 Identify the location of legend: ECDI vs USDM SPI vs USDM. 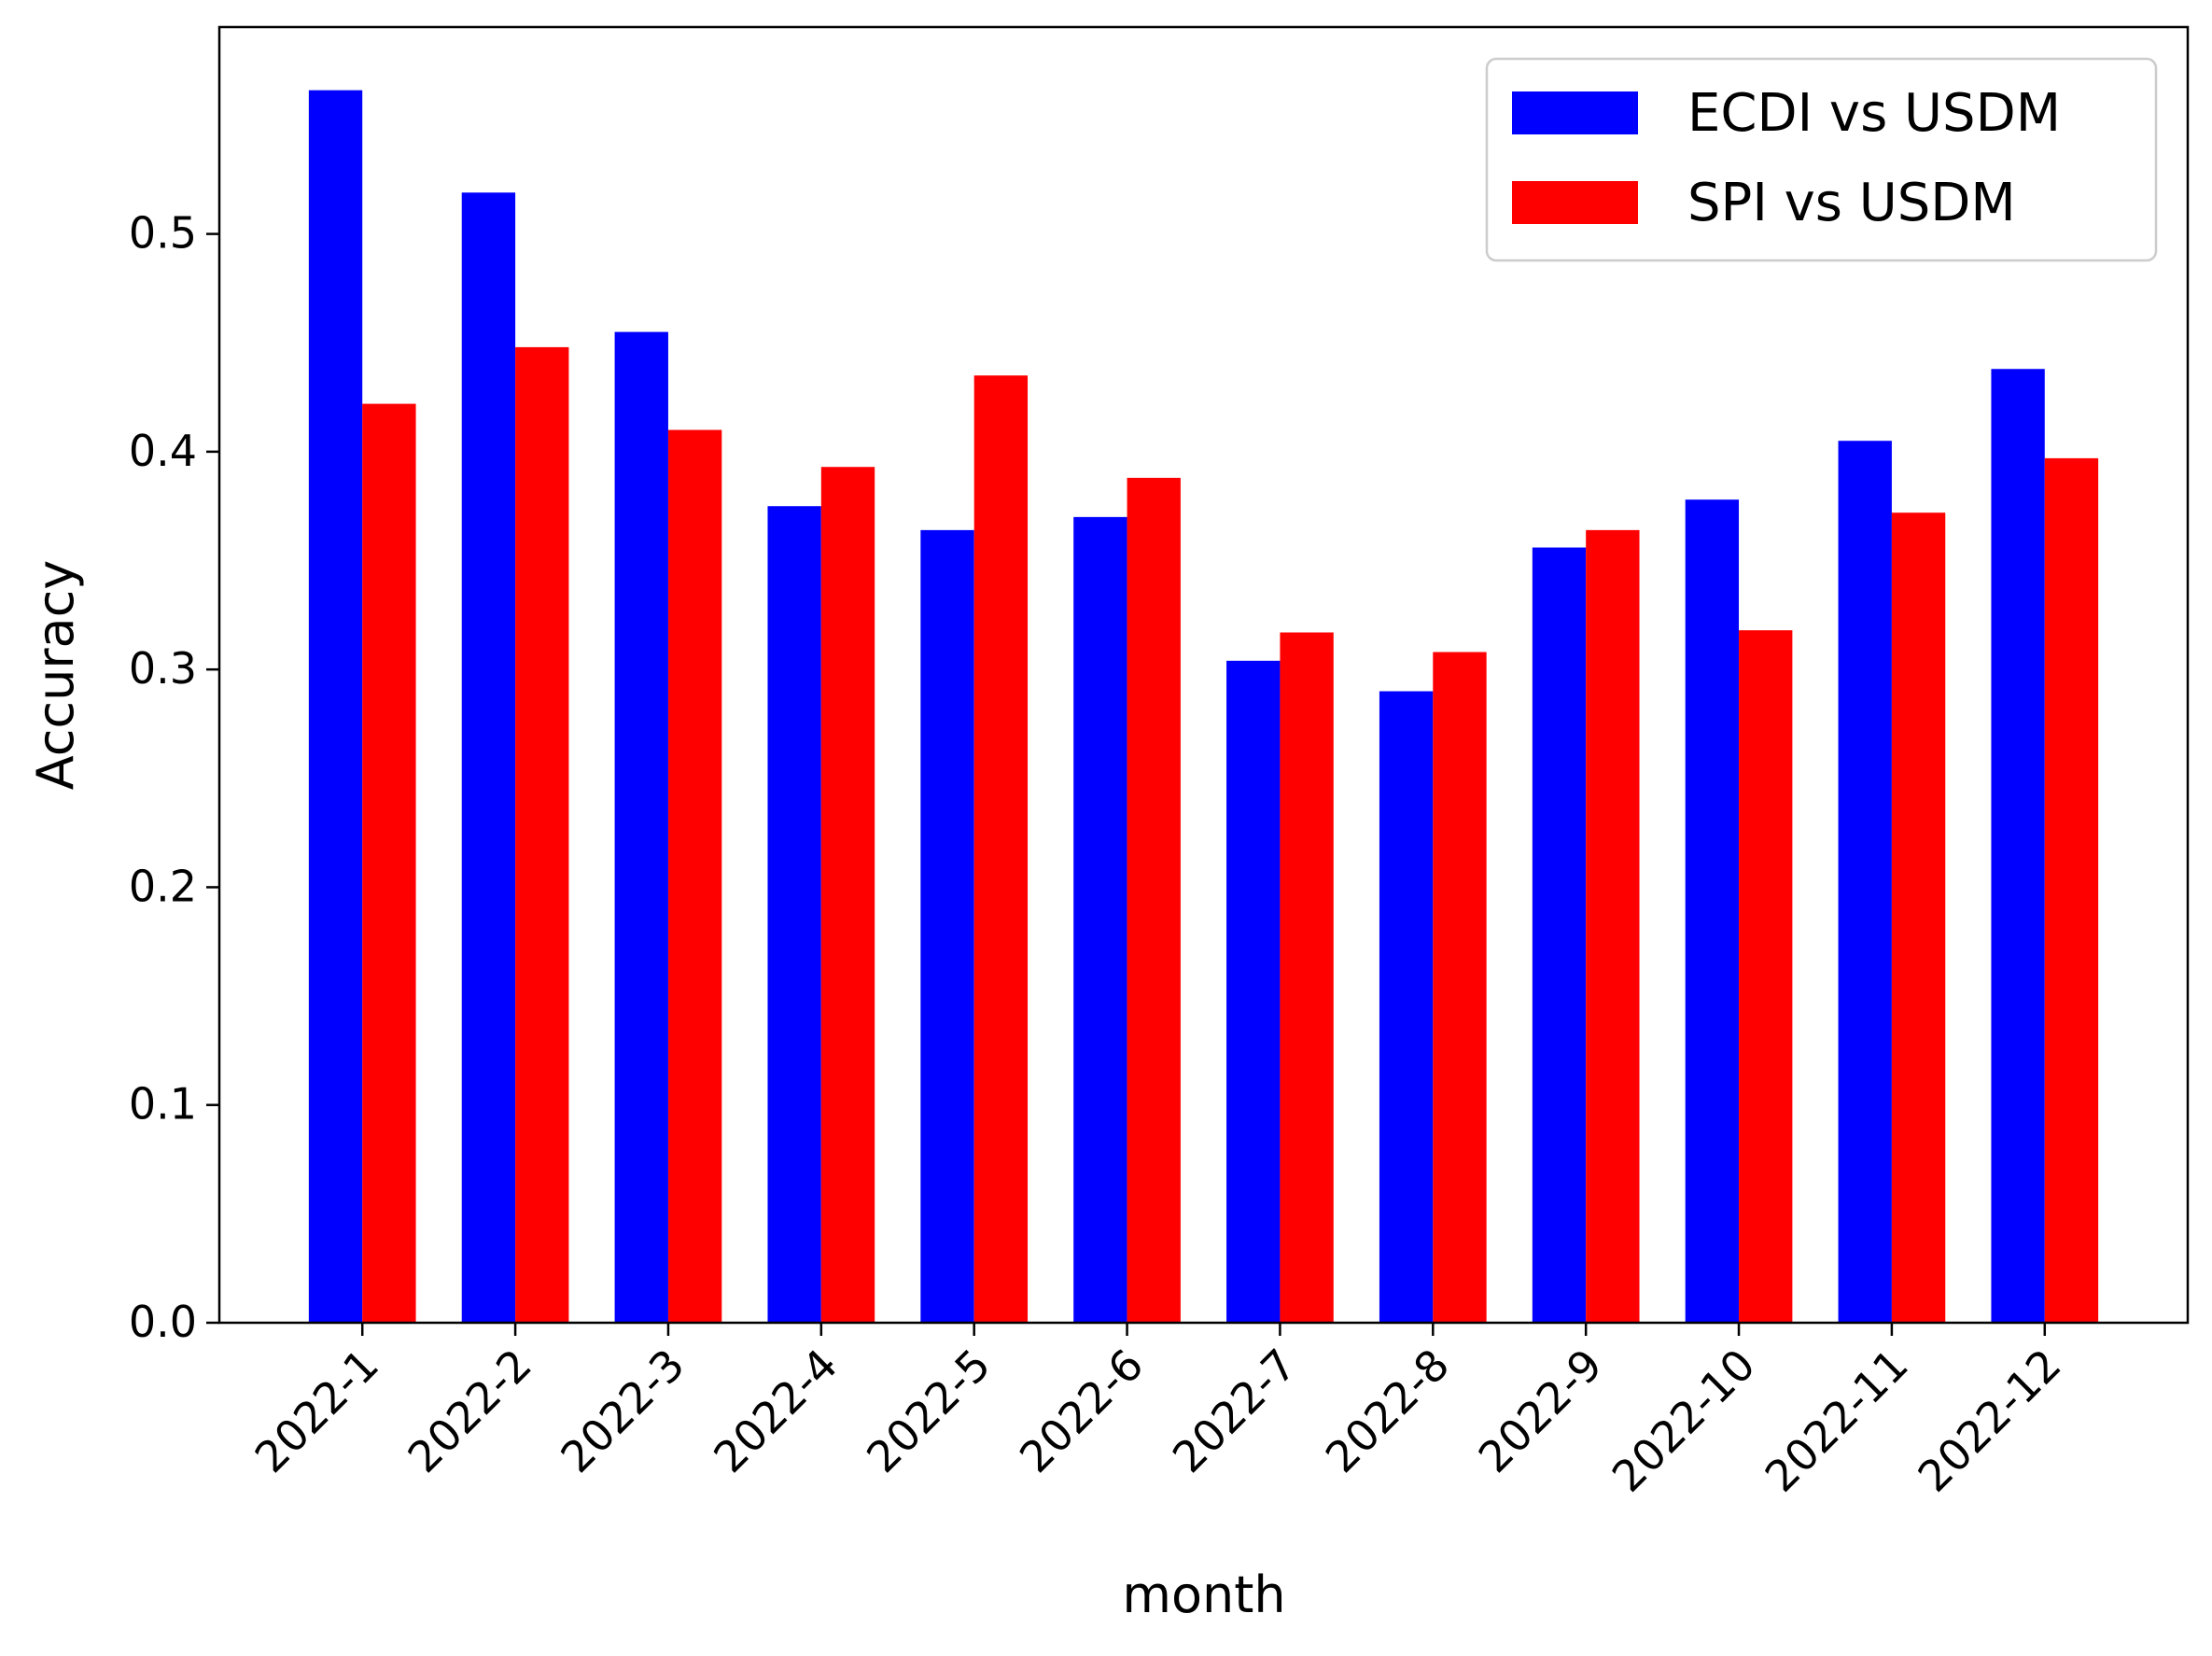
(1821, 160).